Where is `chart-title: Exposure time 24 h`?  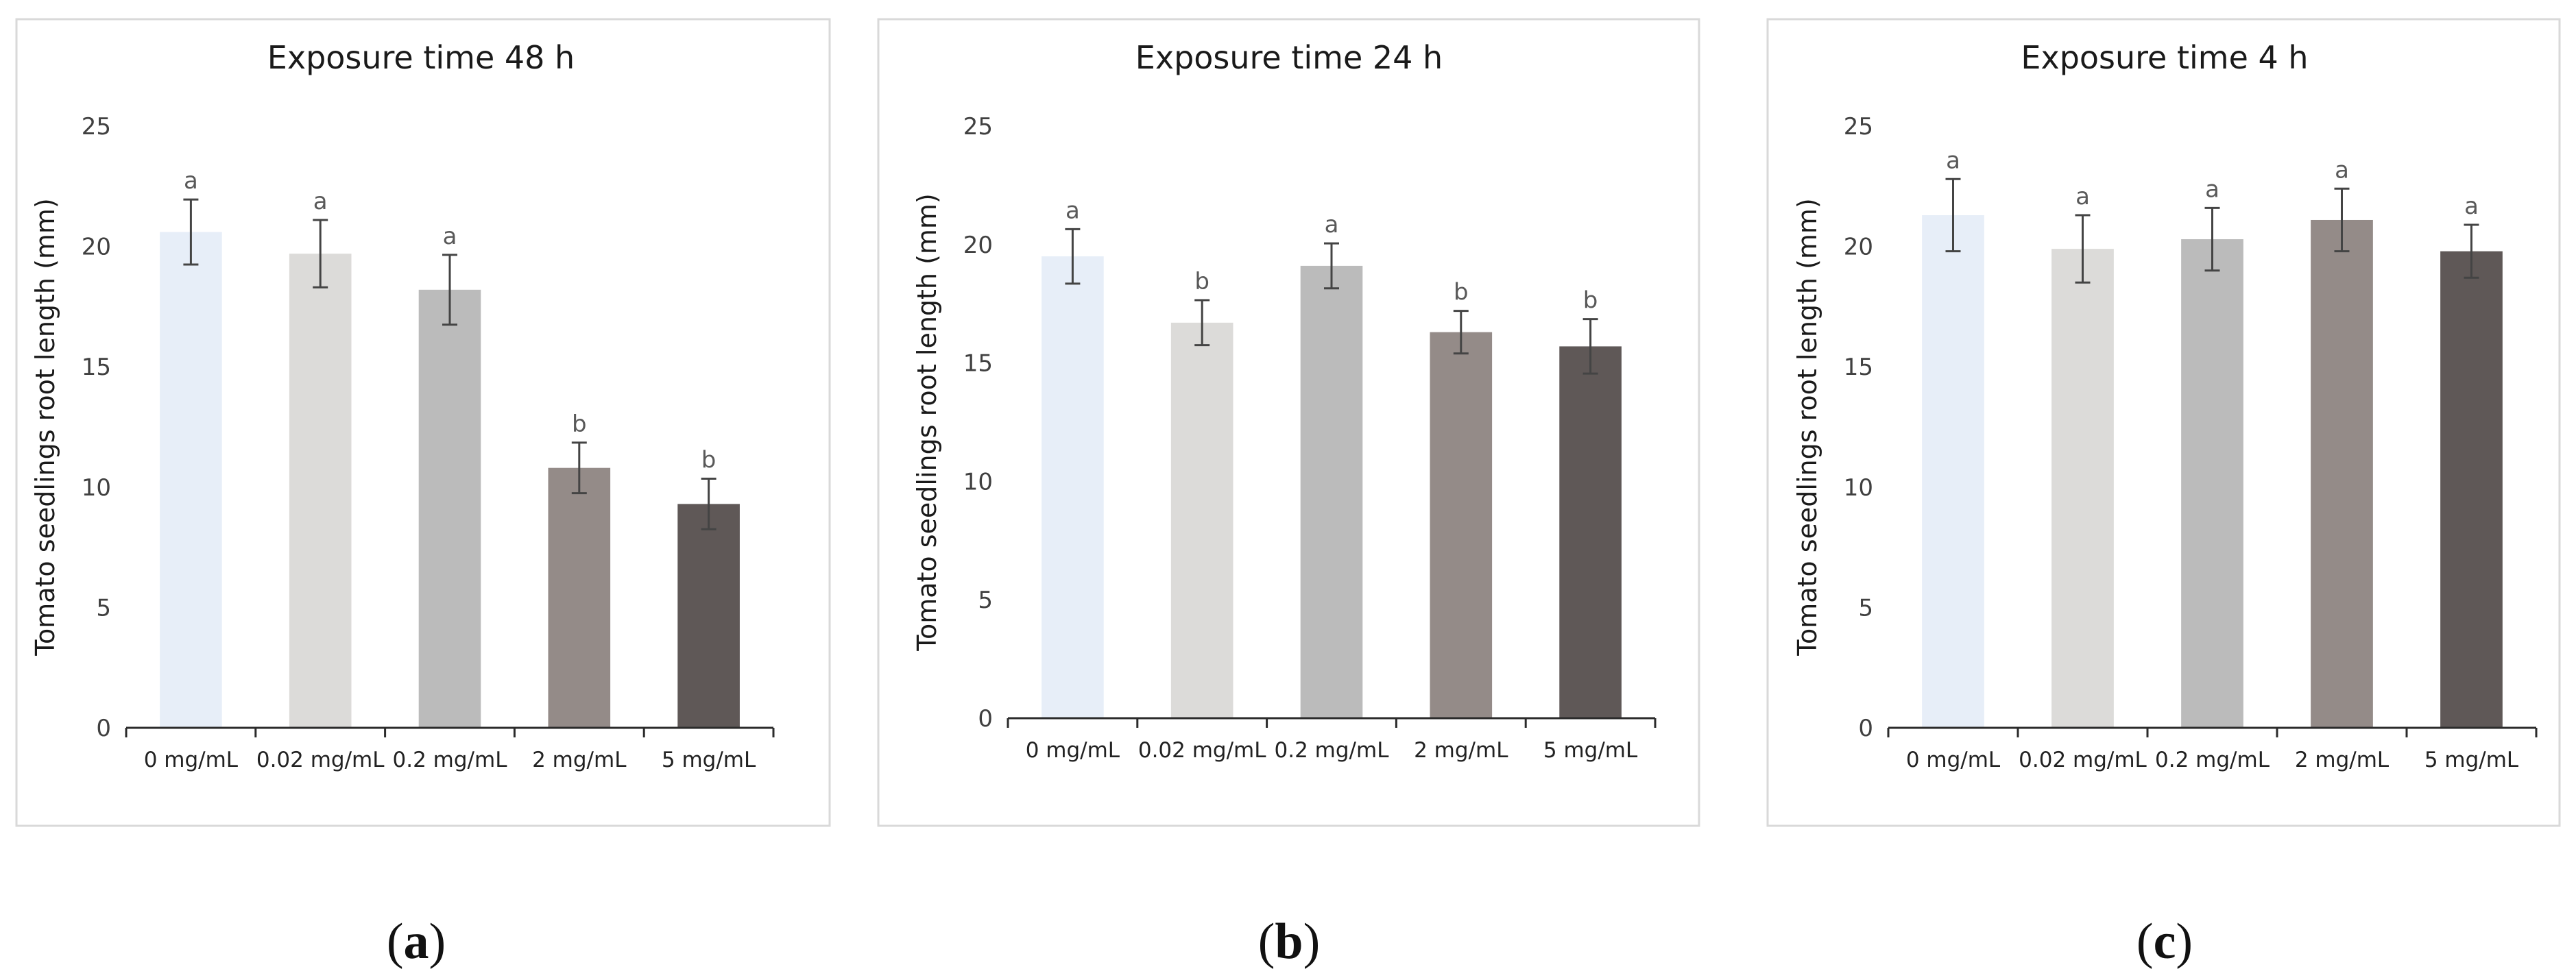 chart-title: Exposure time 24 h is located at coordinates (1289, 57).